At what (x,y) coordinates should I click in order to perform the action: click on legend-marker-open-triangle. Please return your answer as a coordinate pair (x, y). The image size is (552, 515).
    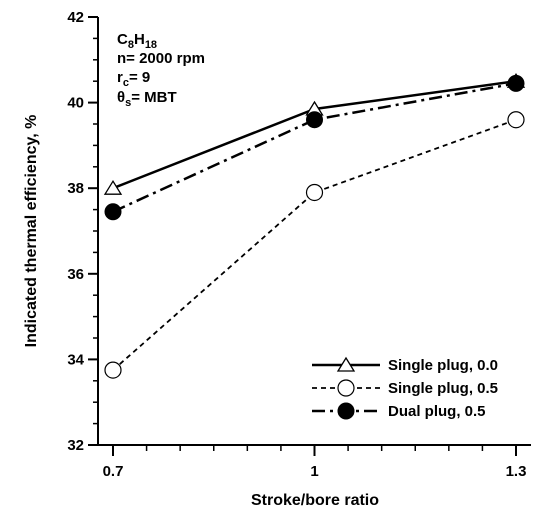
    Looking at the image, I should click on (346, 364).